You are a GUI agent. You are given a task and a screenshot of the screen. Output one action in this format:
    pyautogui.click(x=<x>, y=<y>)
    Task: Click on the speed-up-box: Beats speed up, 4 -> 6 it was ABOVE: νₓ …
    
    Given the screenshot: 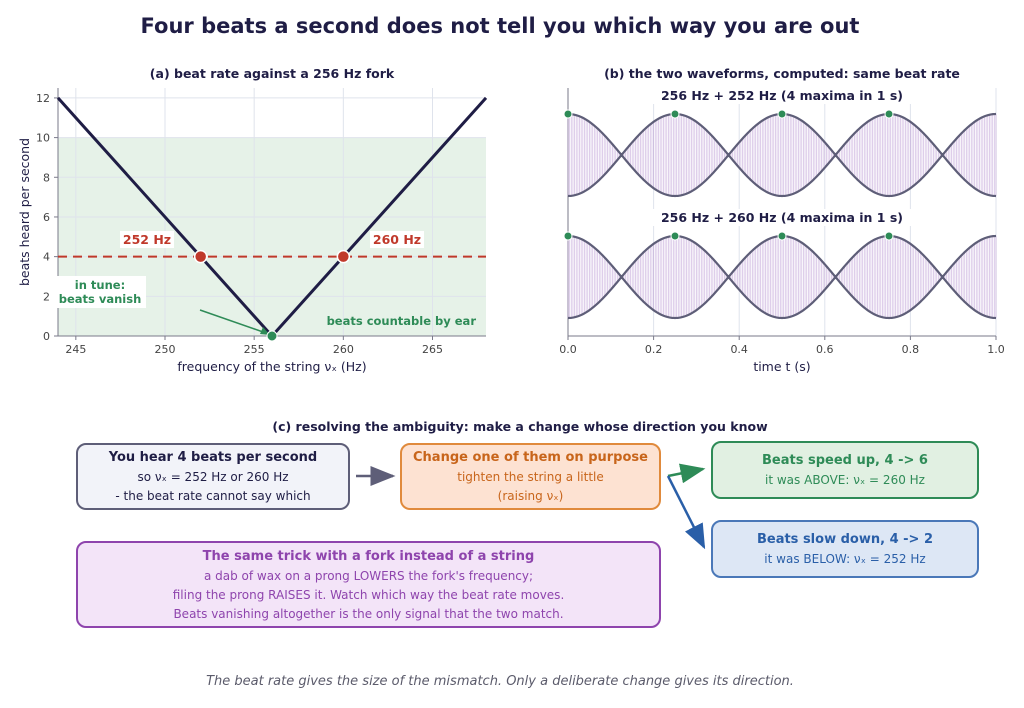 What is the action you would take?
    pyautogui.click(x=845, y=470)
    